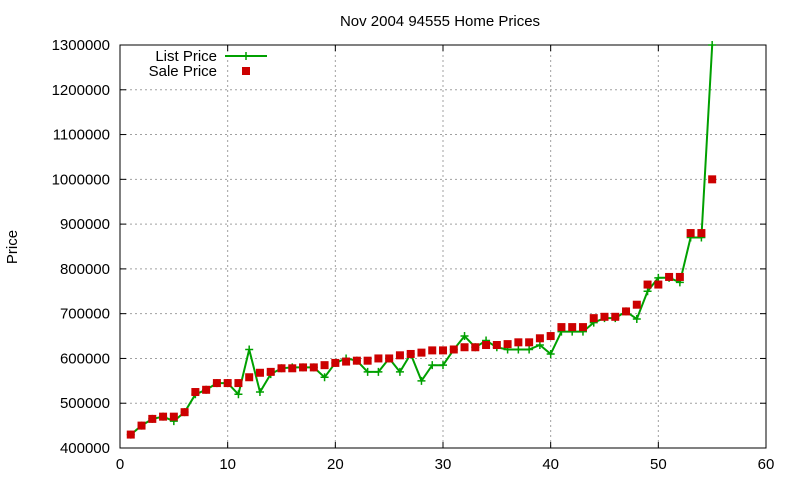 The height and width of the screenshot is (480, 800). What do you see at coordinates (335, 464) in the screenshot?
I see `x-tick-label: 20` at bounding box center [335, 464].